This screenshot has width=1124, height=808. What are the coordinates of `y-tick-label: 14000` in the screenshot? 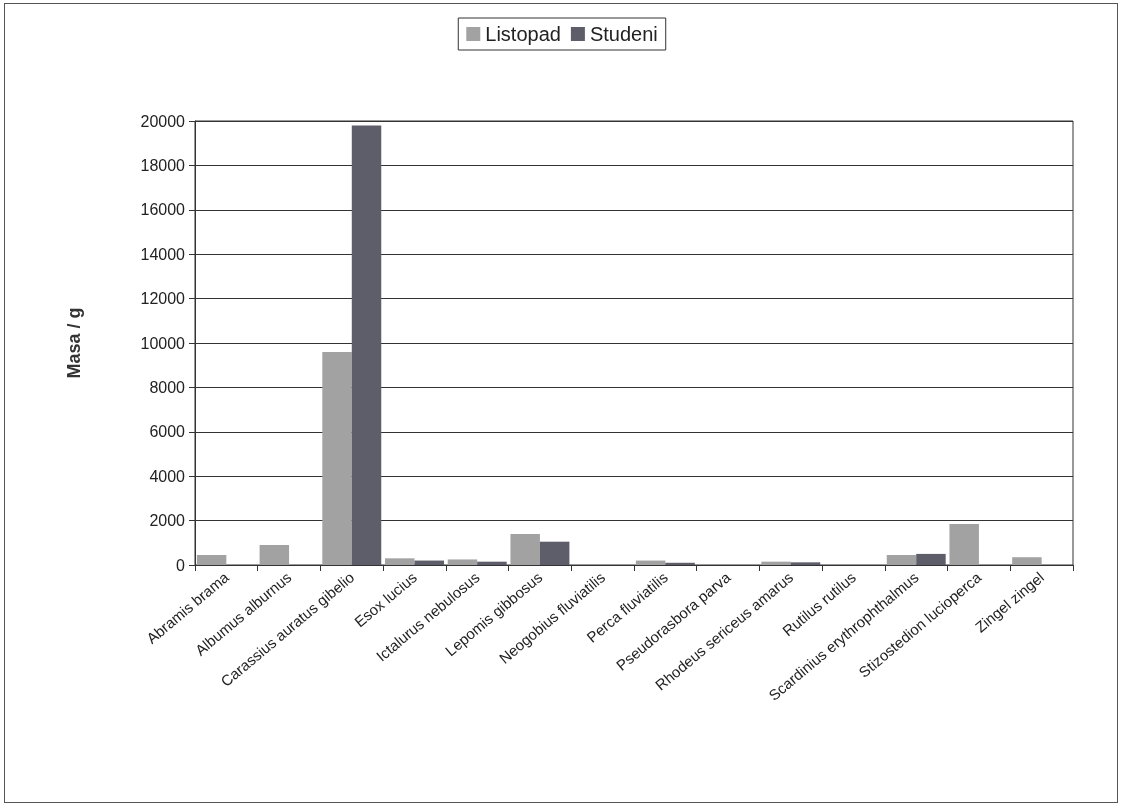 It's located at (163, 254).